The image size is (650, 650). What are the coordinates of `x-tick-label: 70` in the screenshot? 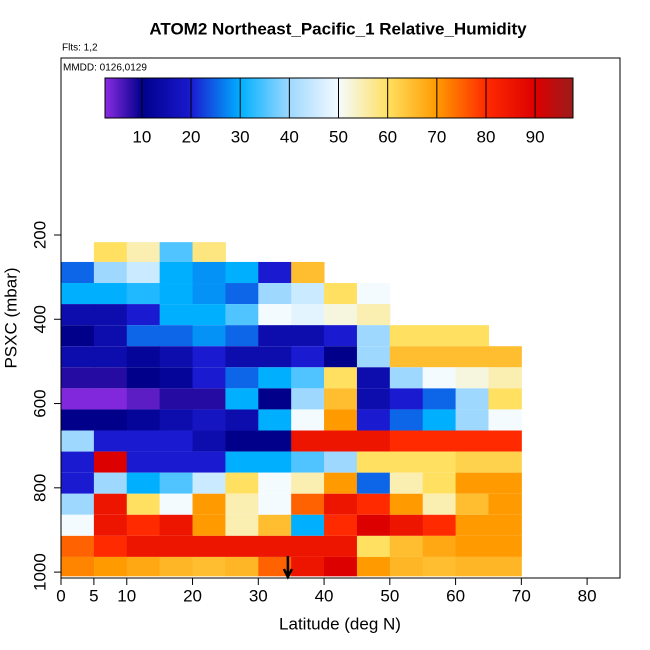 It's located at (521, 595).